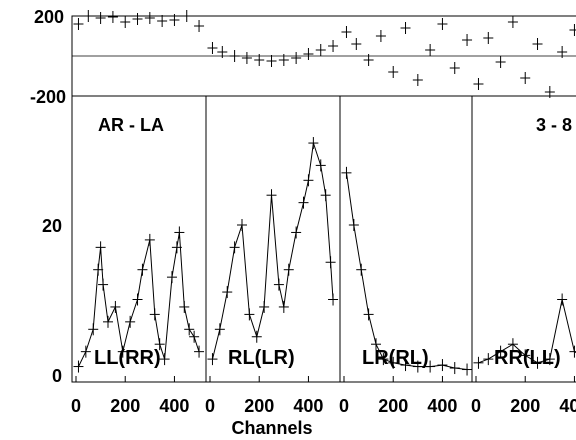  Describe the element at coordinates (395, 358) in the screenshot. I see `polarization-label: LR(RL)` at that location.